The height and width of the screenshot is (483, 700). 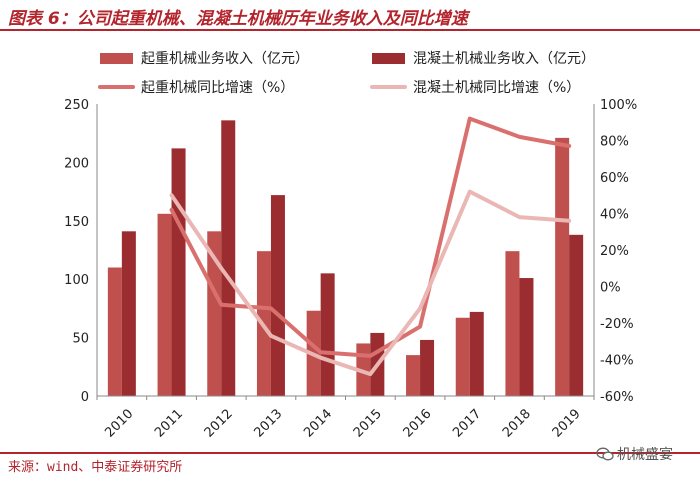 What do you see at coordinates (350, 453) in the screenshot?
I see `footer-rule` at bounding box center [350, 453].